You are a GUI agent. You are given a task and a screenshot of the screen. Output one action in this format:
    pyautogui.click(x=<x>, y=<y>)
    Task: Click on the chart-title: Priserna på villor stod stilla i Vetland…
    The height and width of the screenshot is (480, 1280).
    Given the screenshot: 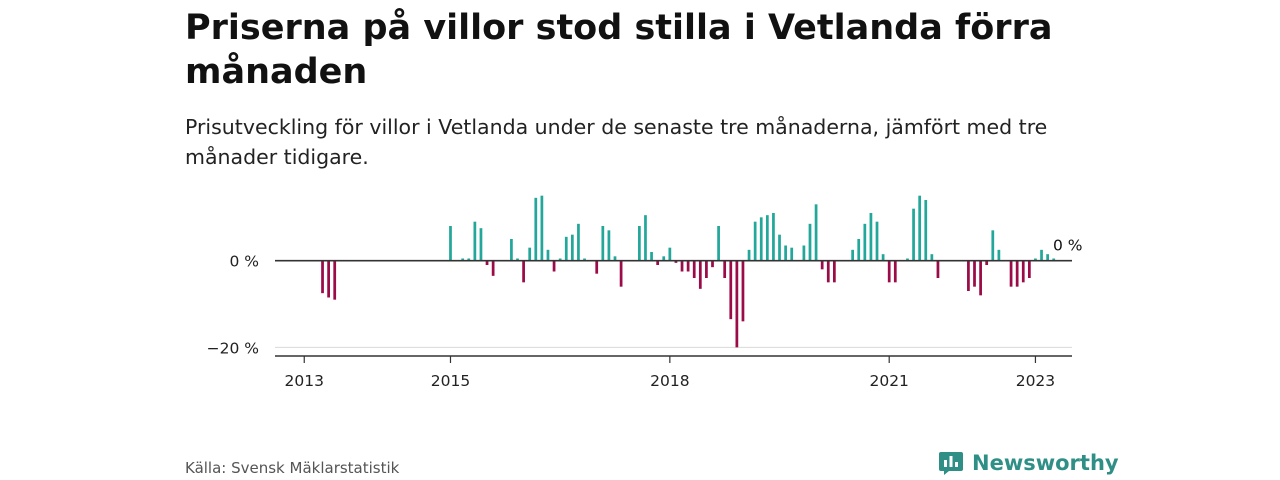 What is the action you would take?
    pyautogui.click(x=619, y=50)
    